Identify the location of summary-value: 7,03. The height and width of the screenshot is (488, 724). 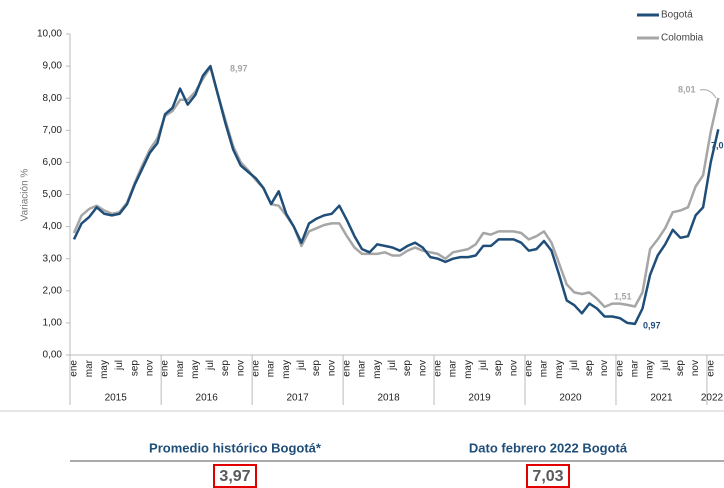
(547, 476).